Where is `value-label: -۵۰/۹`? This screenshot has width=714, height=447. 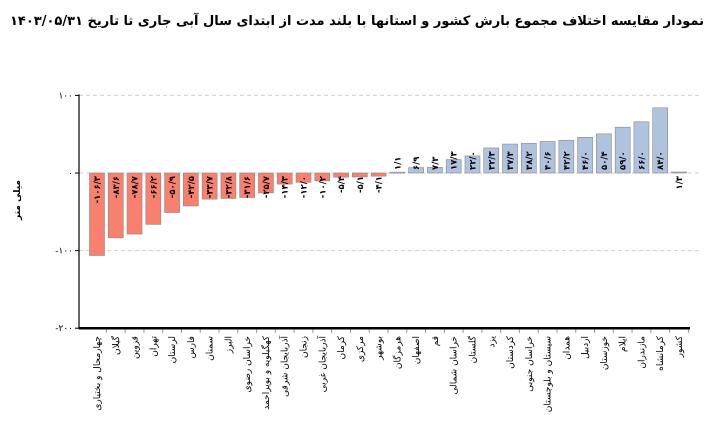 value-label: -۵۰/۹ is located at coordinates (173, 186).